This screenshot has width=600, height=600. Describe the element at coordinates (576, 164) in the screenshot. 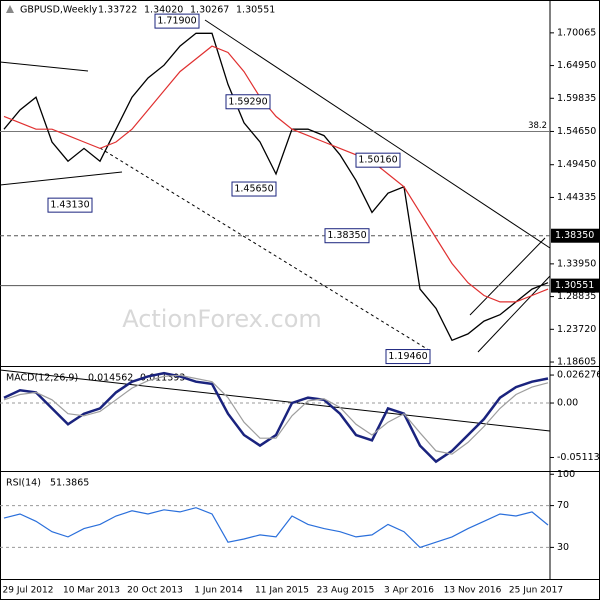

I see `y-tick-label: 1.49450` at that location.